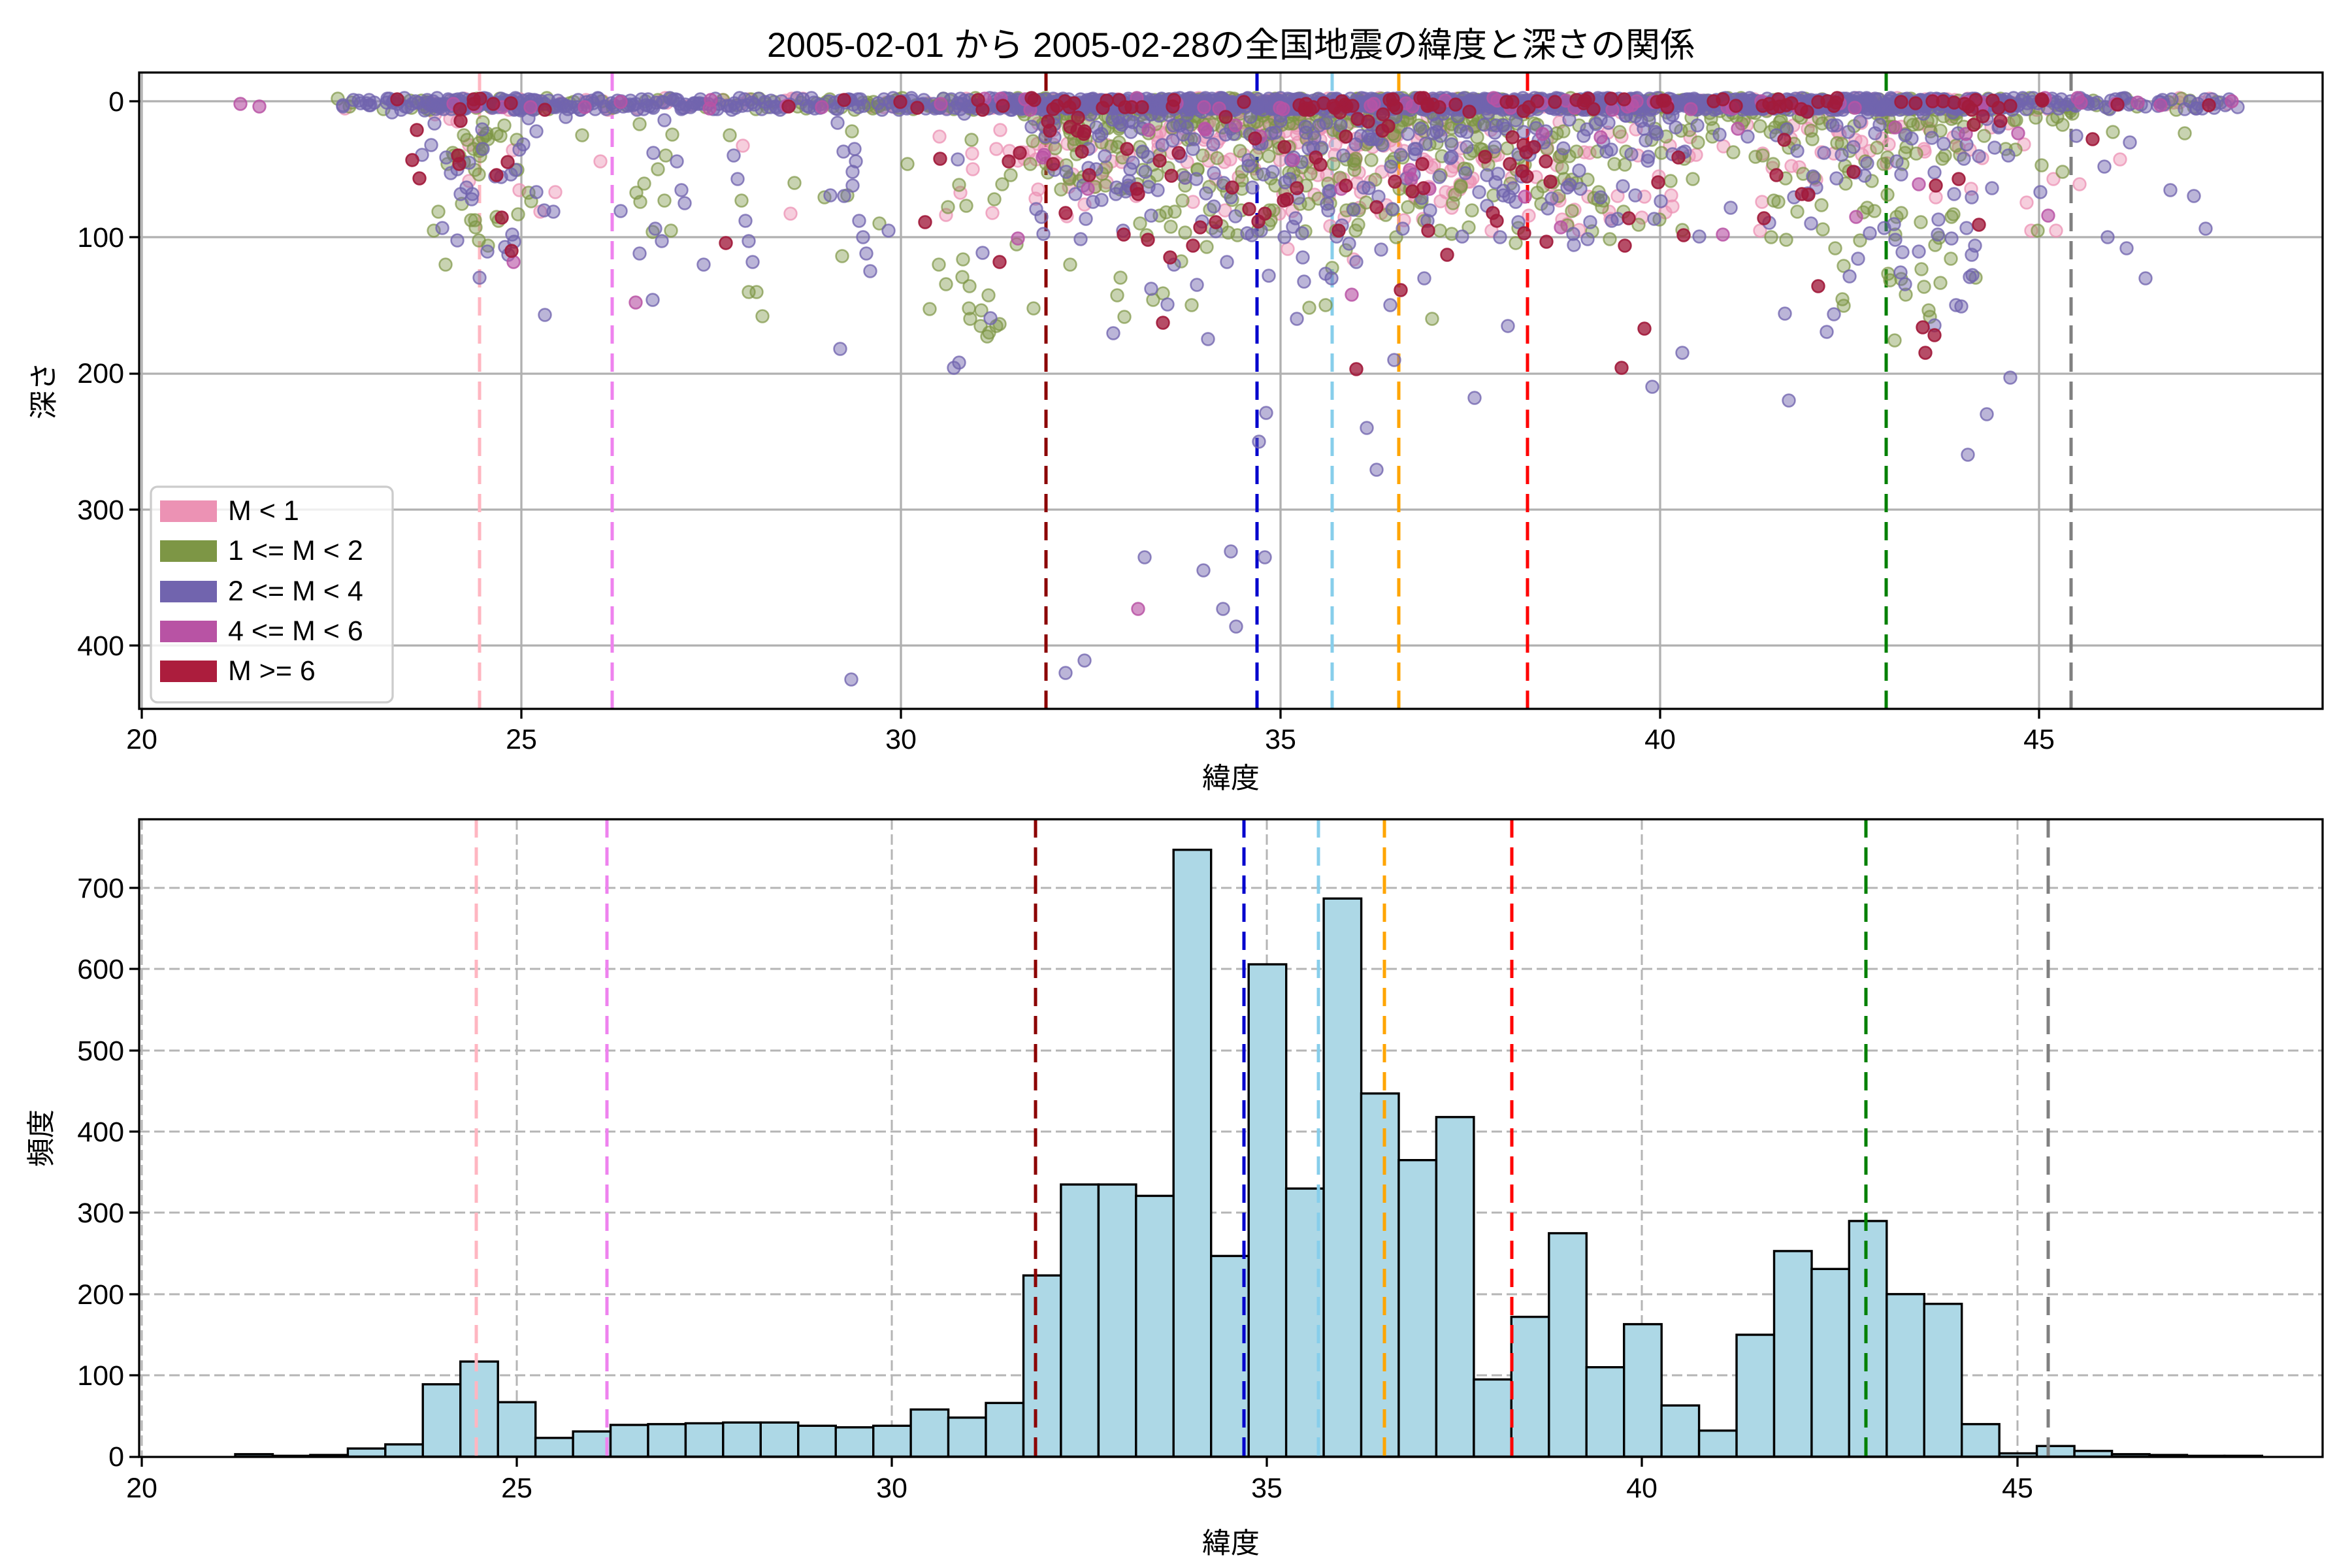 The width and height of the screenshot is (2352, 1568). Describe the element at coordinates (100, 1051) in the screenshot. I see `svg-text: 500` at that location.